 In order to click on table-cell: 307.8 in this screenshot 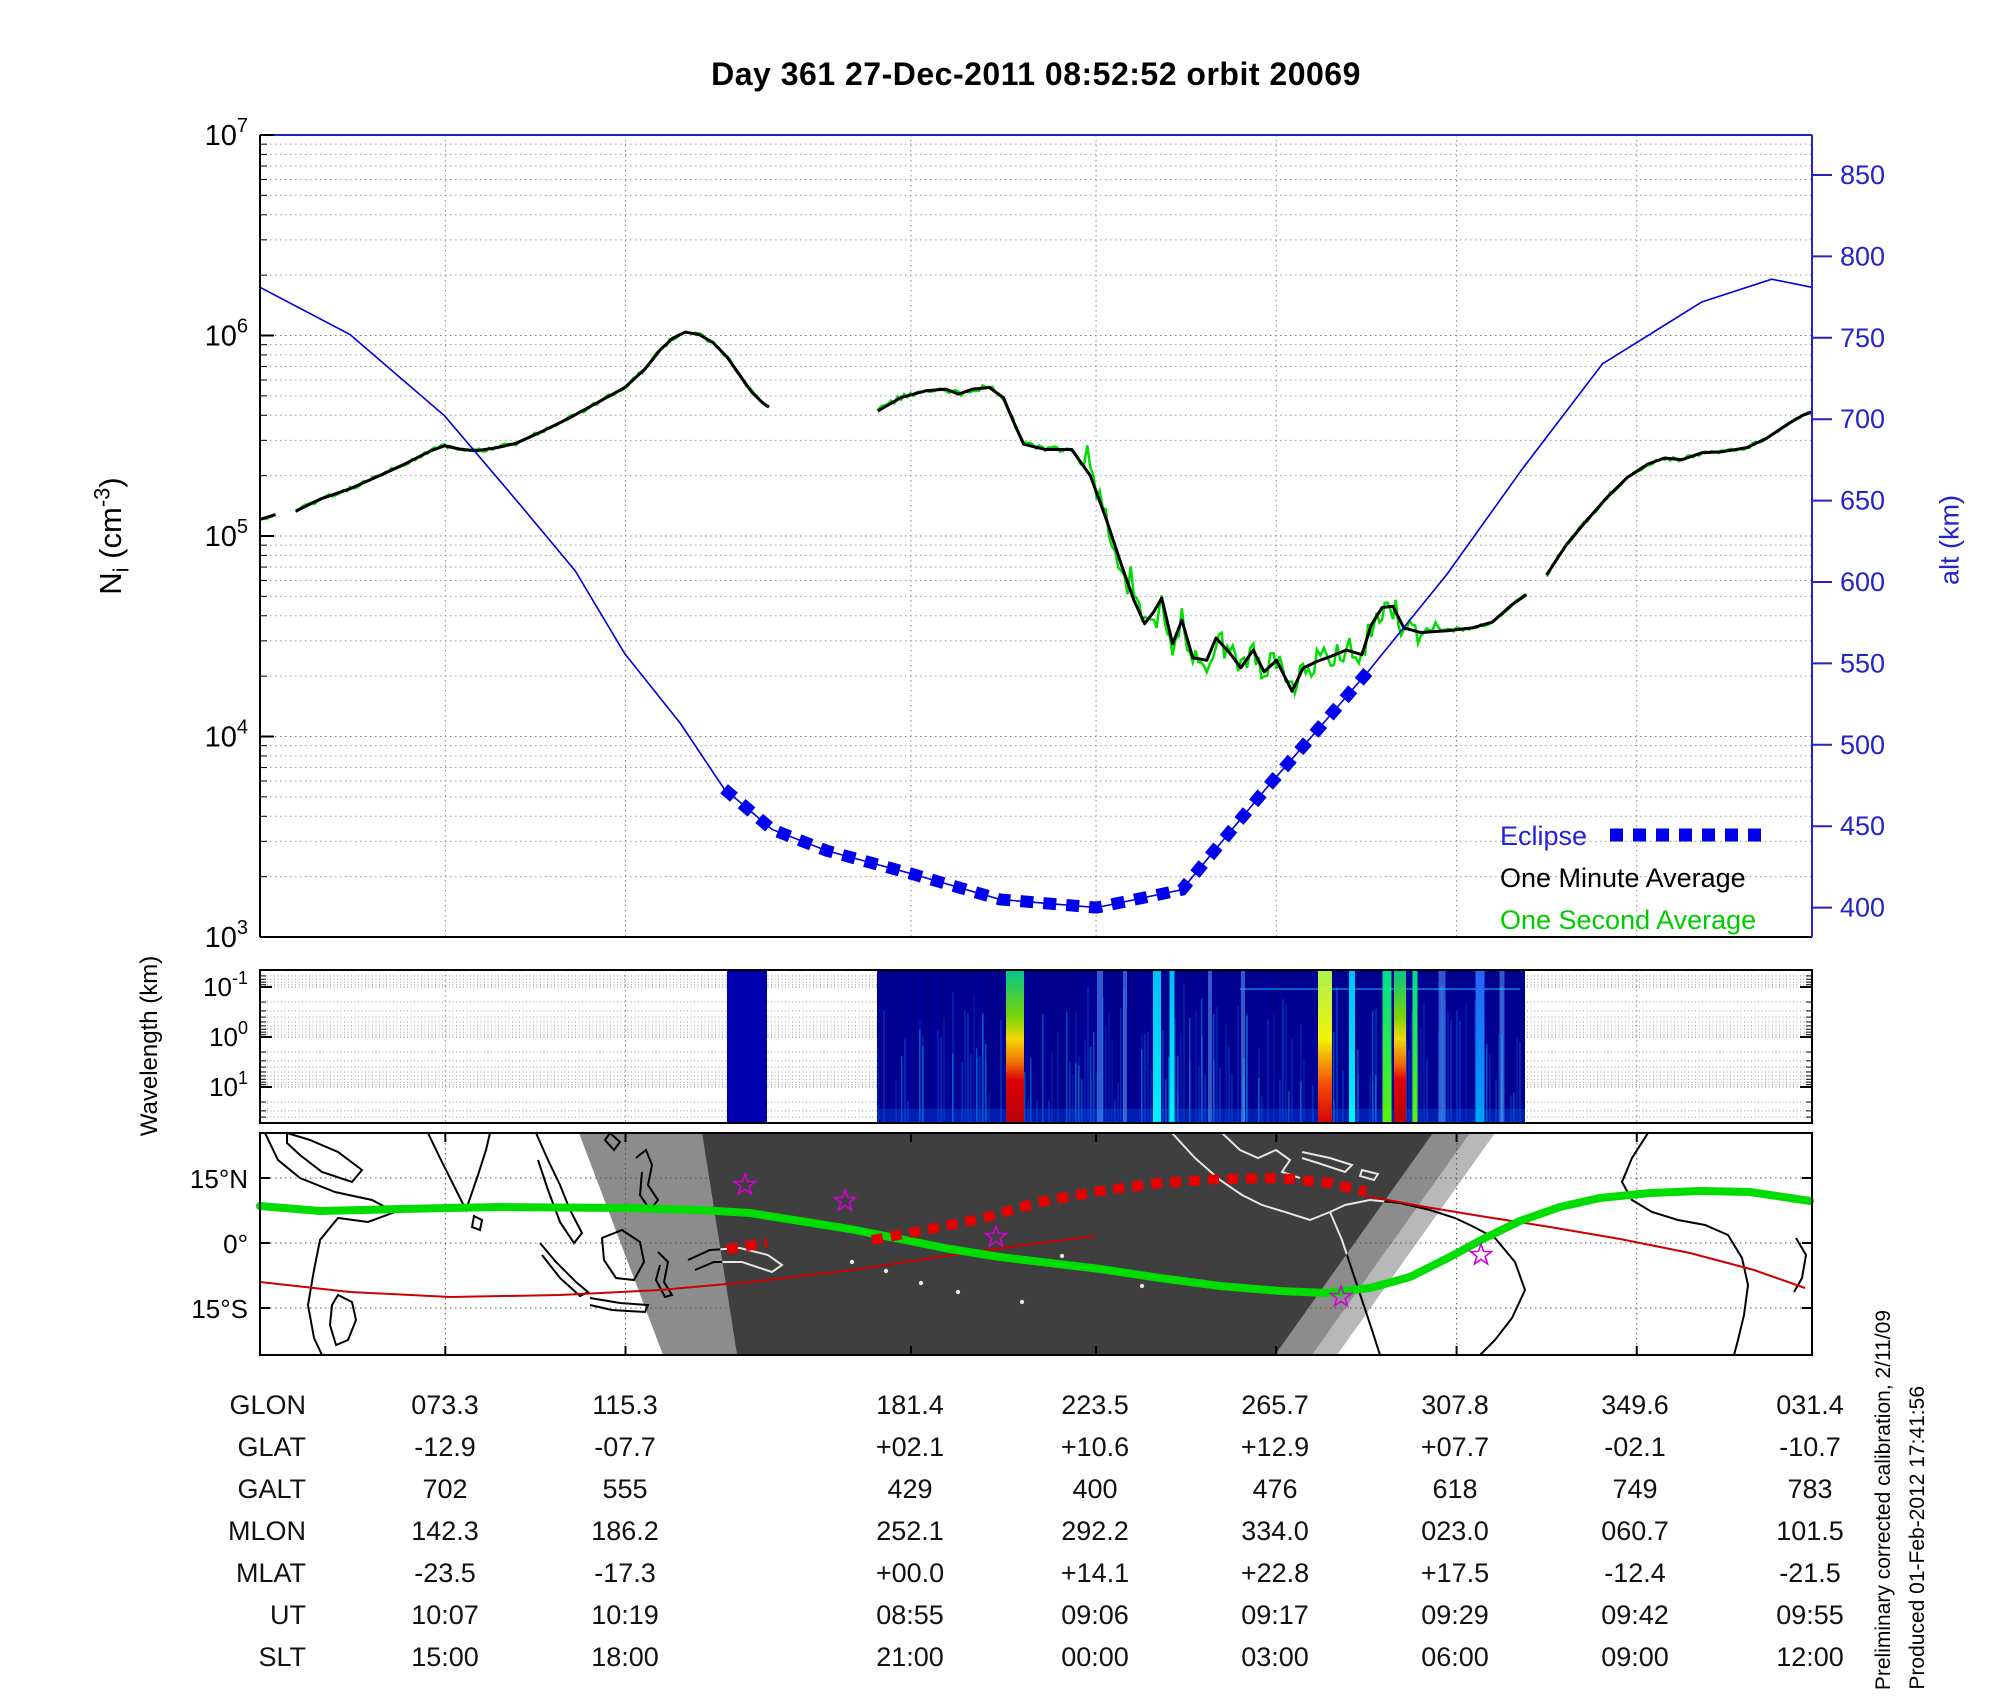, I will do `click(1455, 1405)`.